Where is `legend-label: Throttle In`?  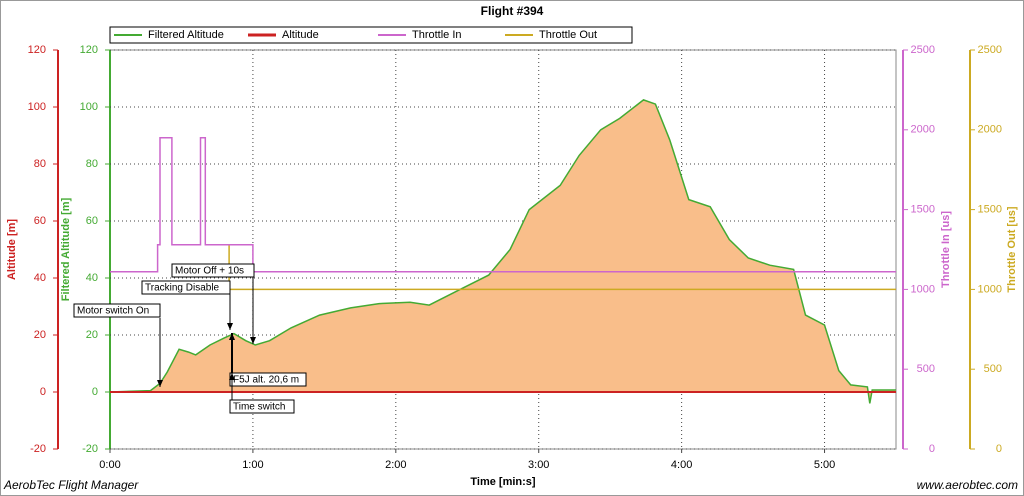 legend-label: Throttle In is located at coordinates (437, 35).